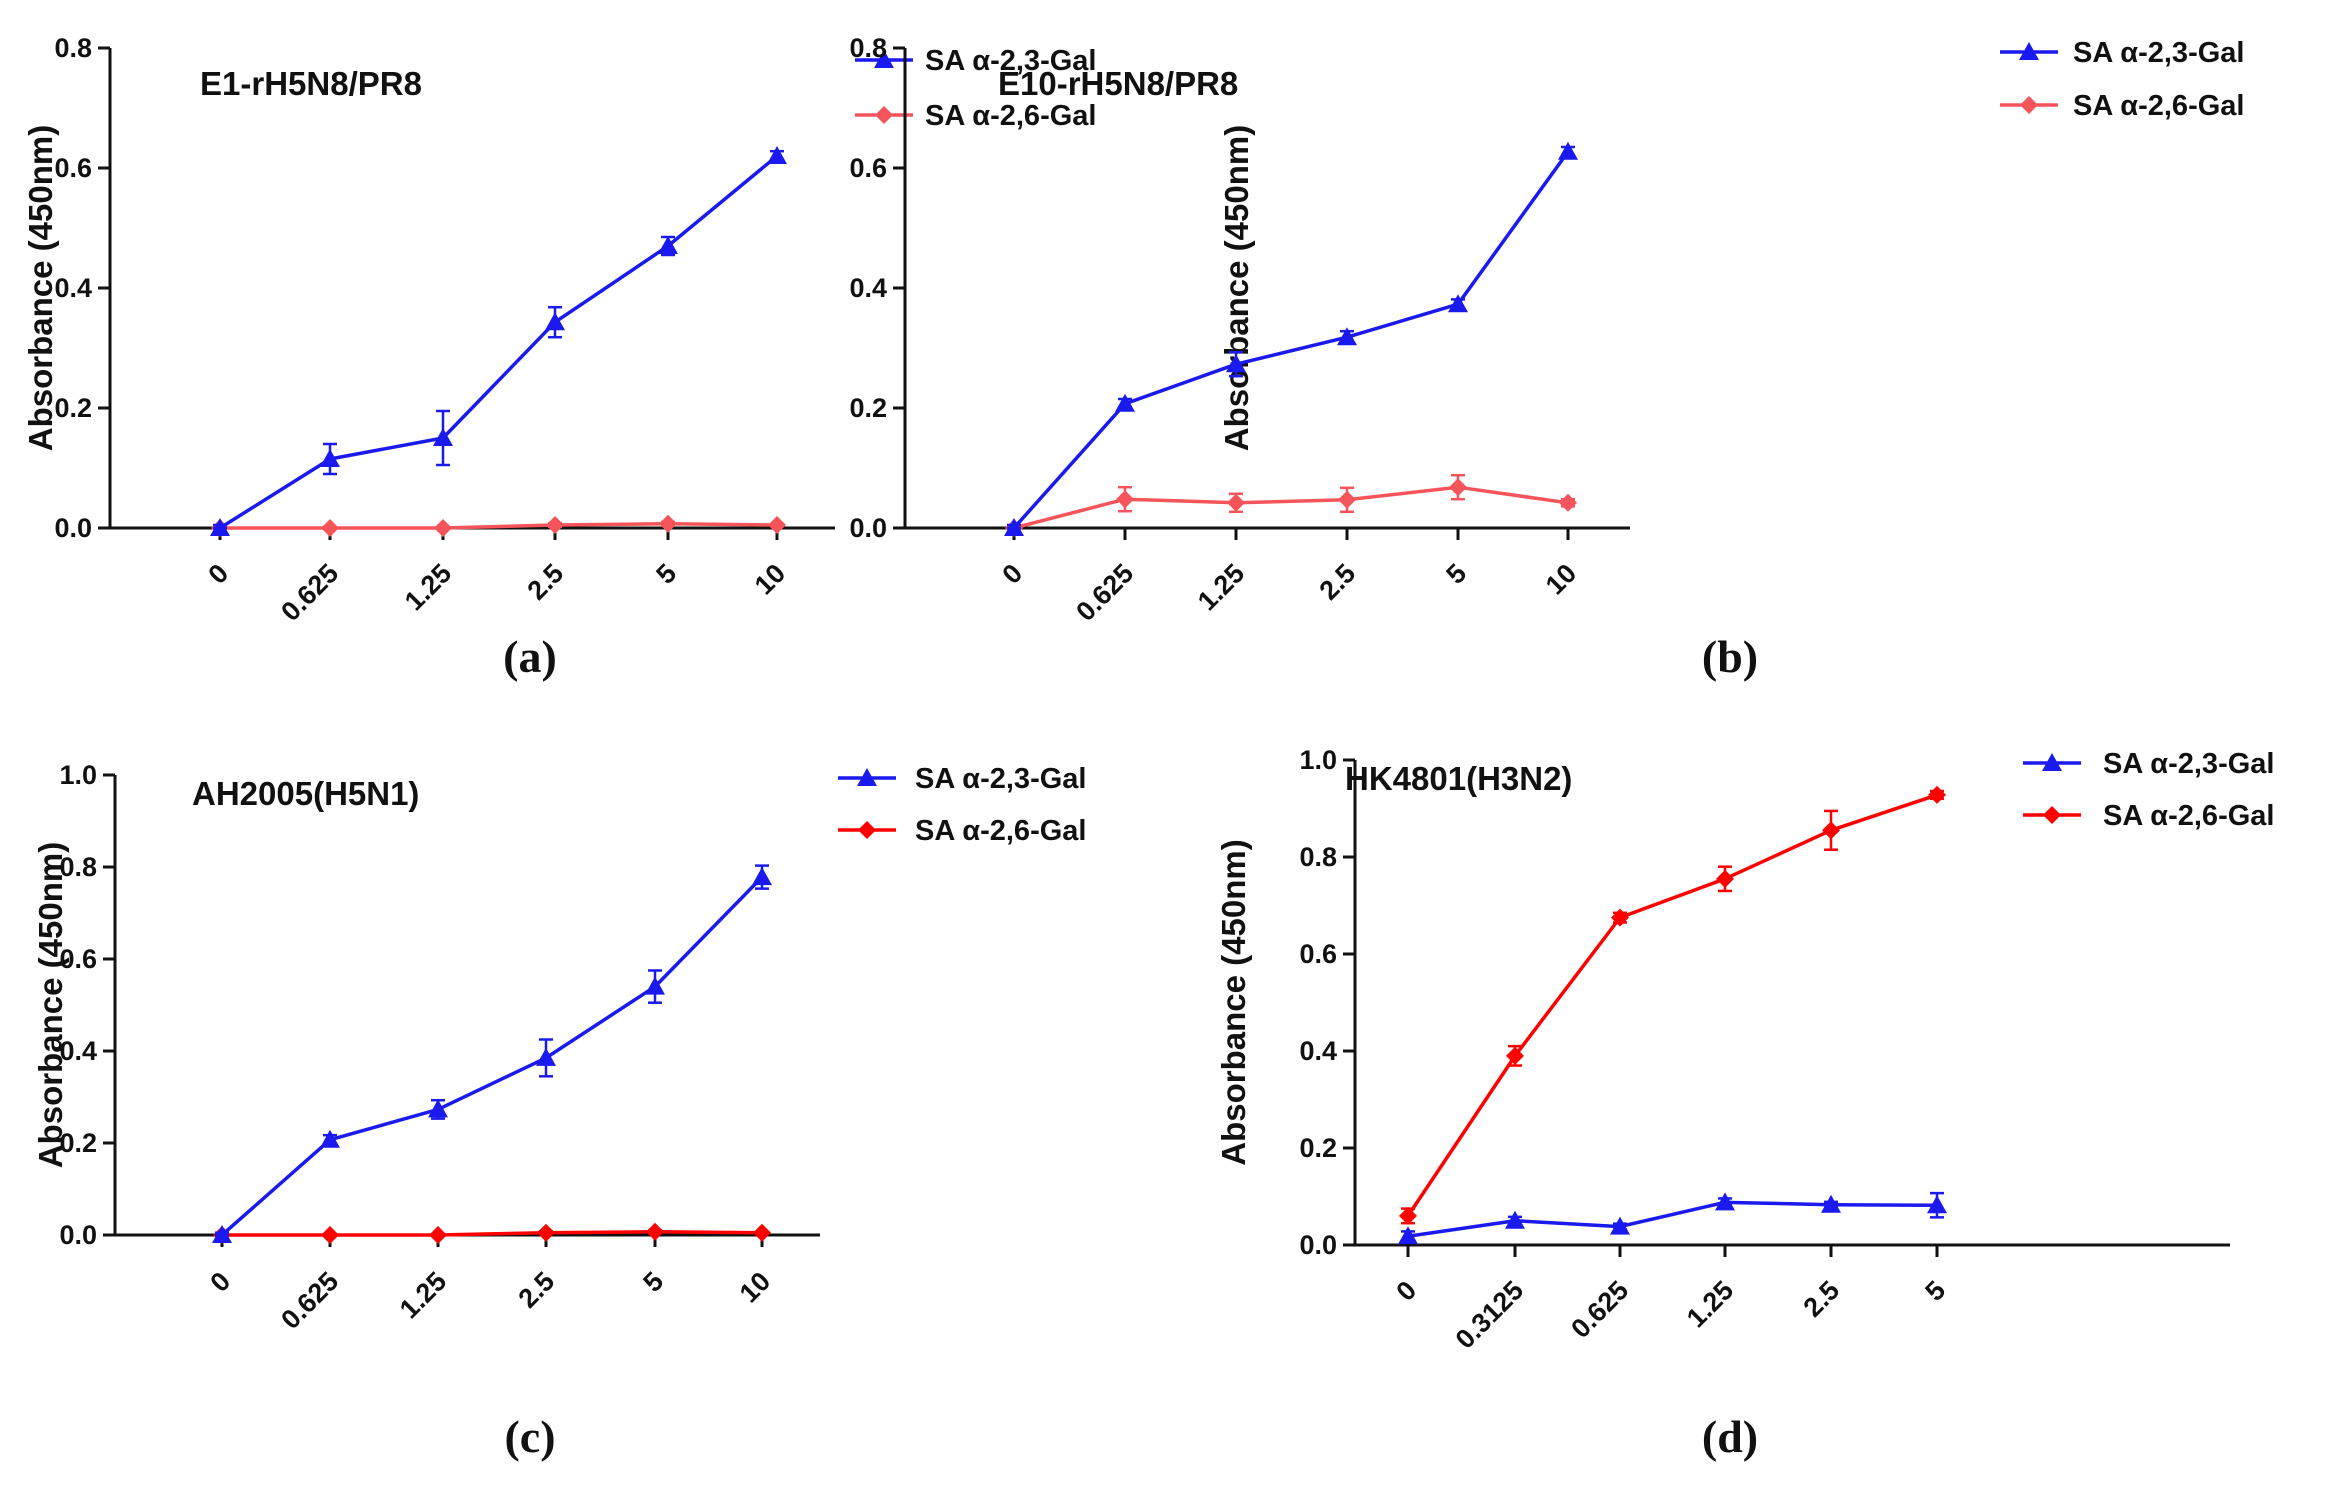  Describe the element at coordinates (1730, 1436) in the screenshot. I see `panel-letter: (d)` at that location.